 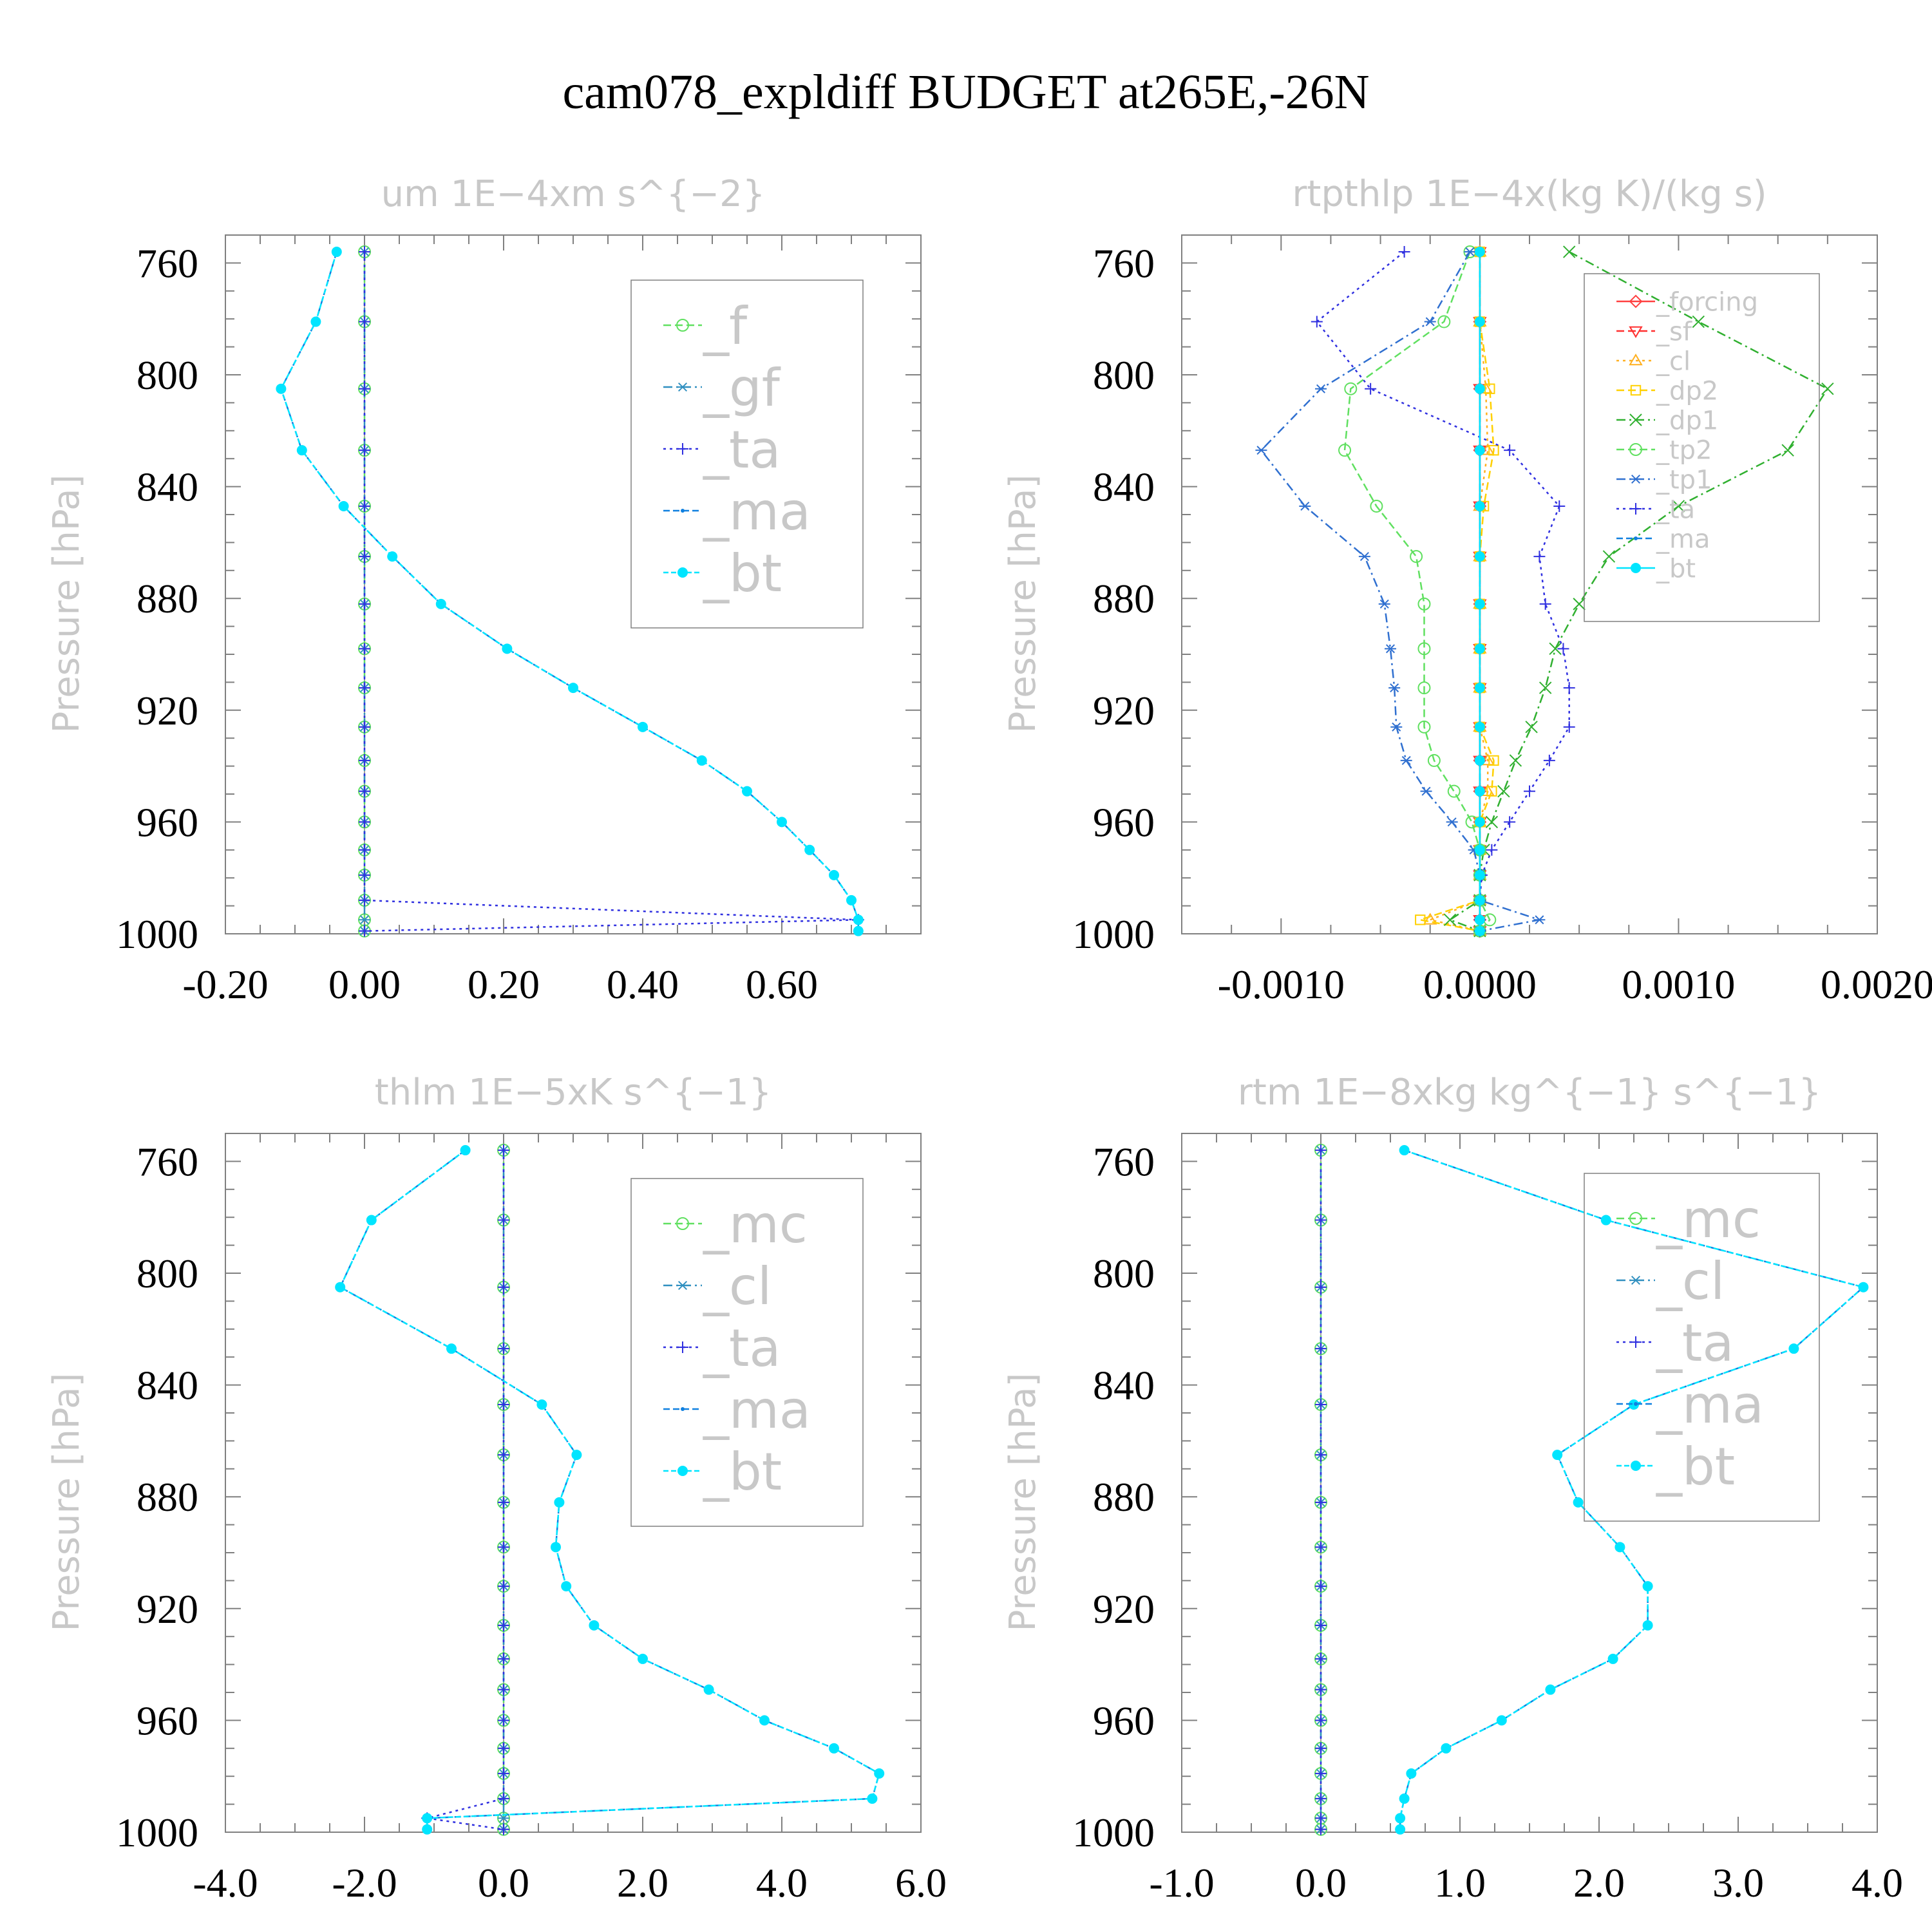 What do you see at coordinates (1124, 375) in the screenshot?
I see `y-tick-label: 800` at bounding box center [1124, 375].